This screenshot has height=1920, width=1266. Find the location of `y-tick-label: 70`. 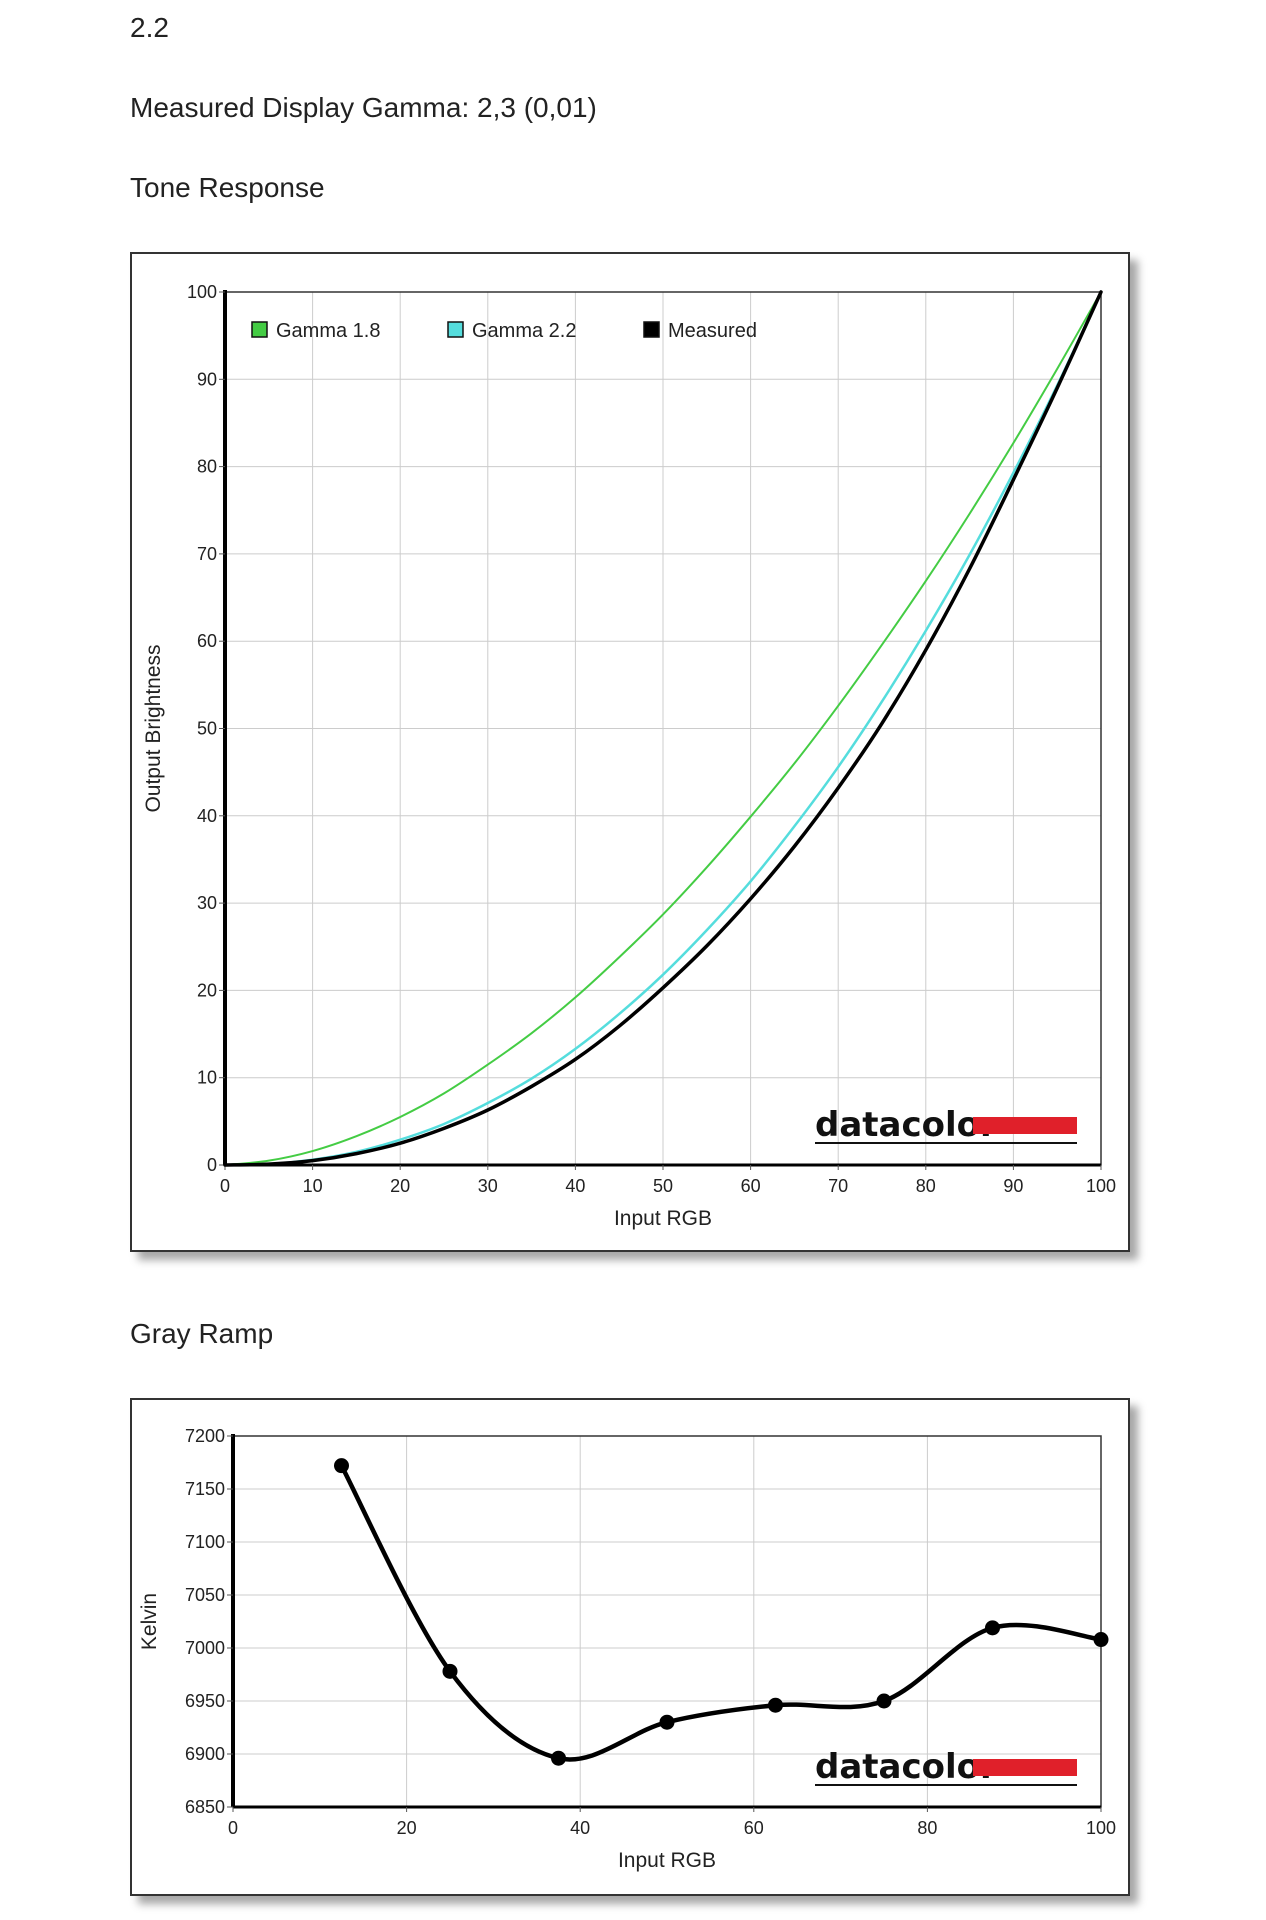

y-tick-label: 70 is located at coordinates (207, 554).